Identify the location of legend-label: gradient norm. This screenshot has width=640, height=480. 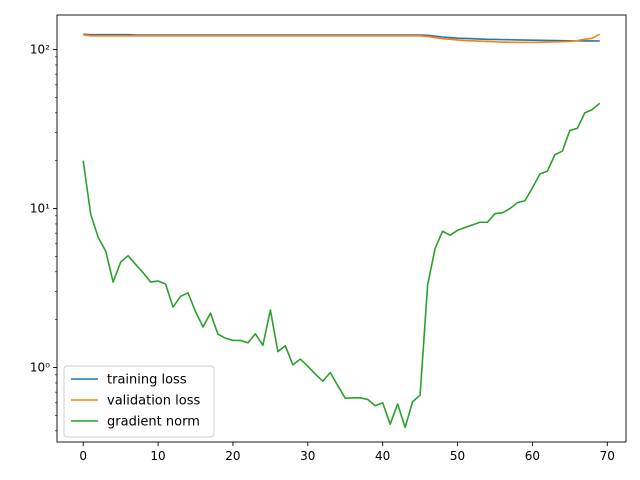
(153, 422).